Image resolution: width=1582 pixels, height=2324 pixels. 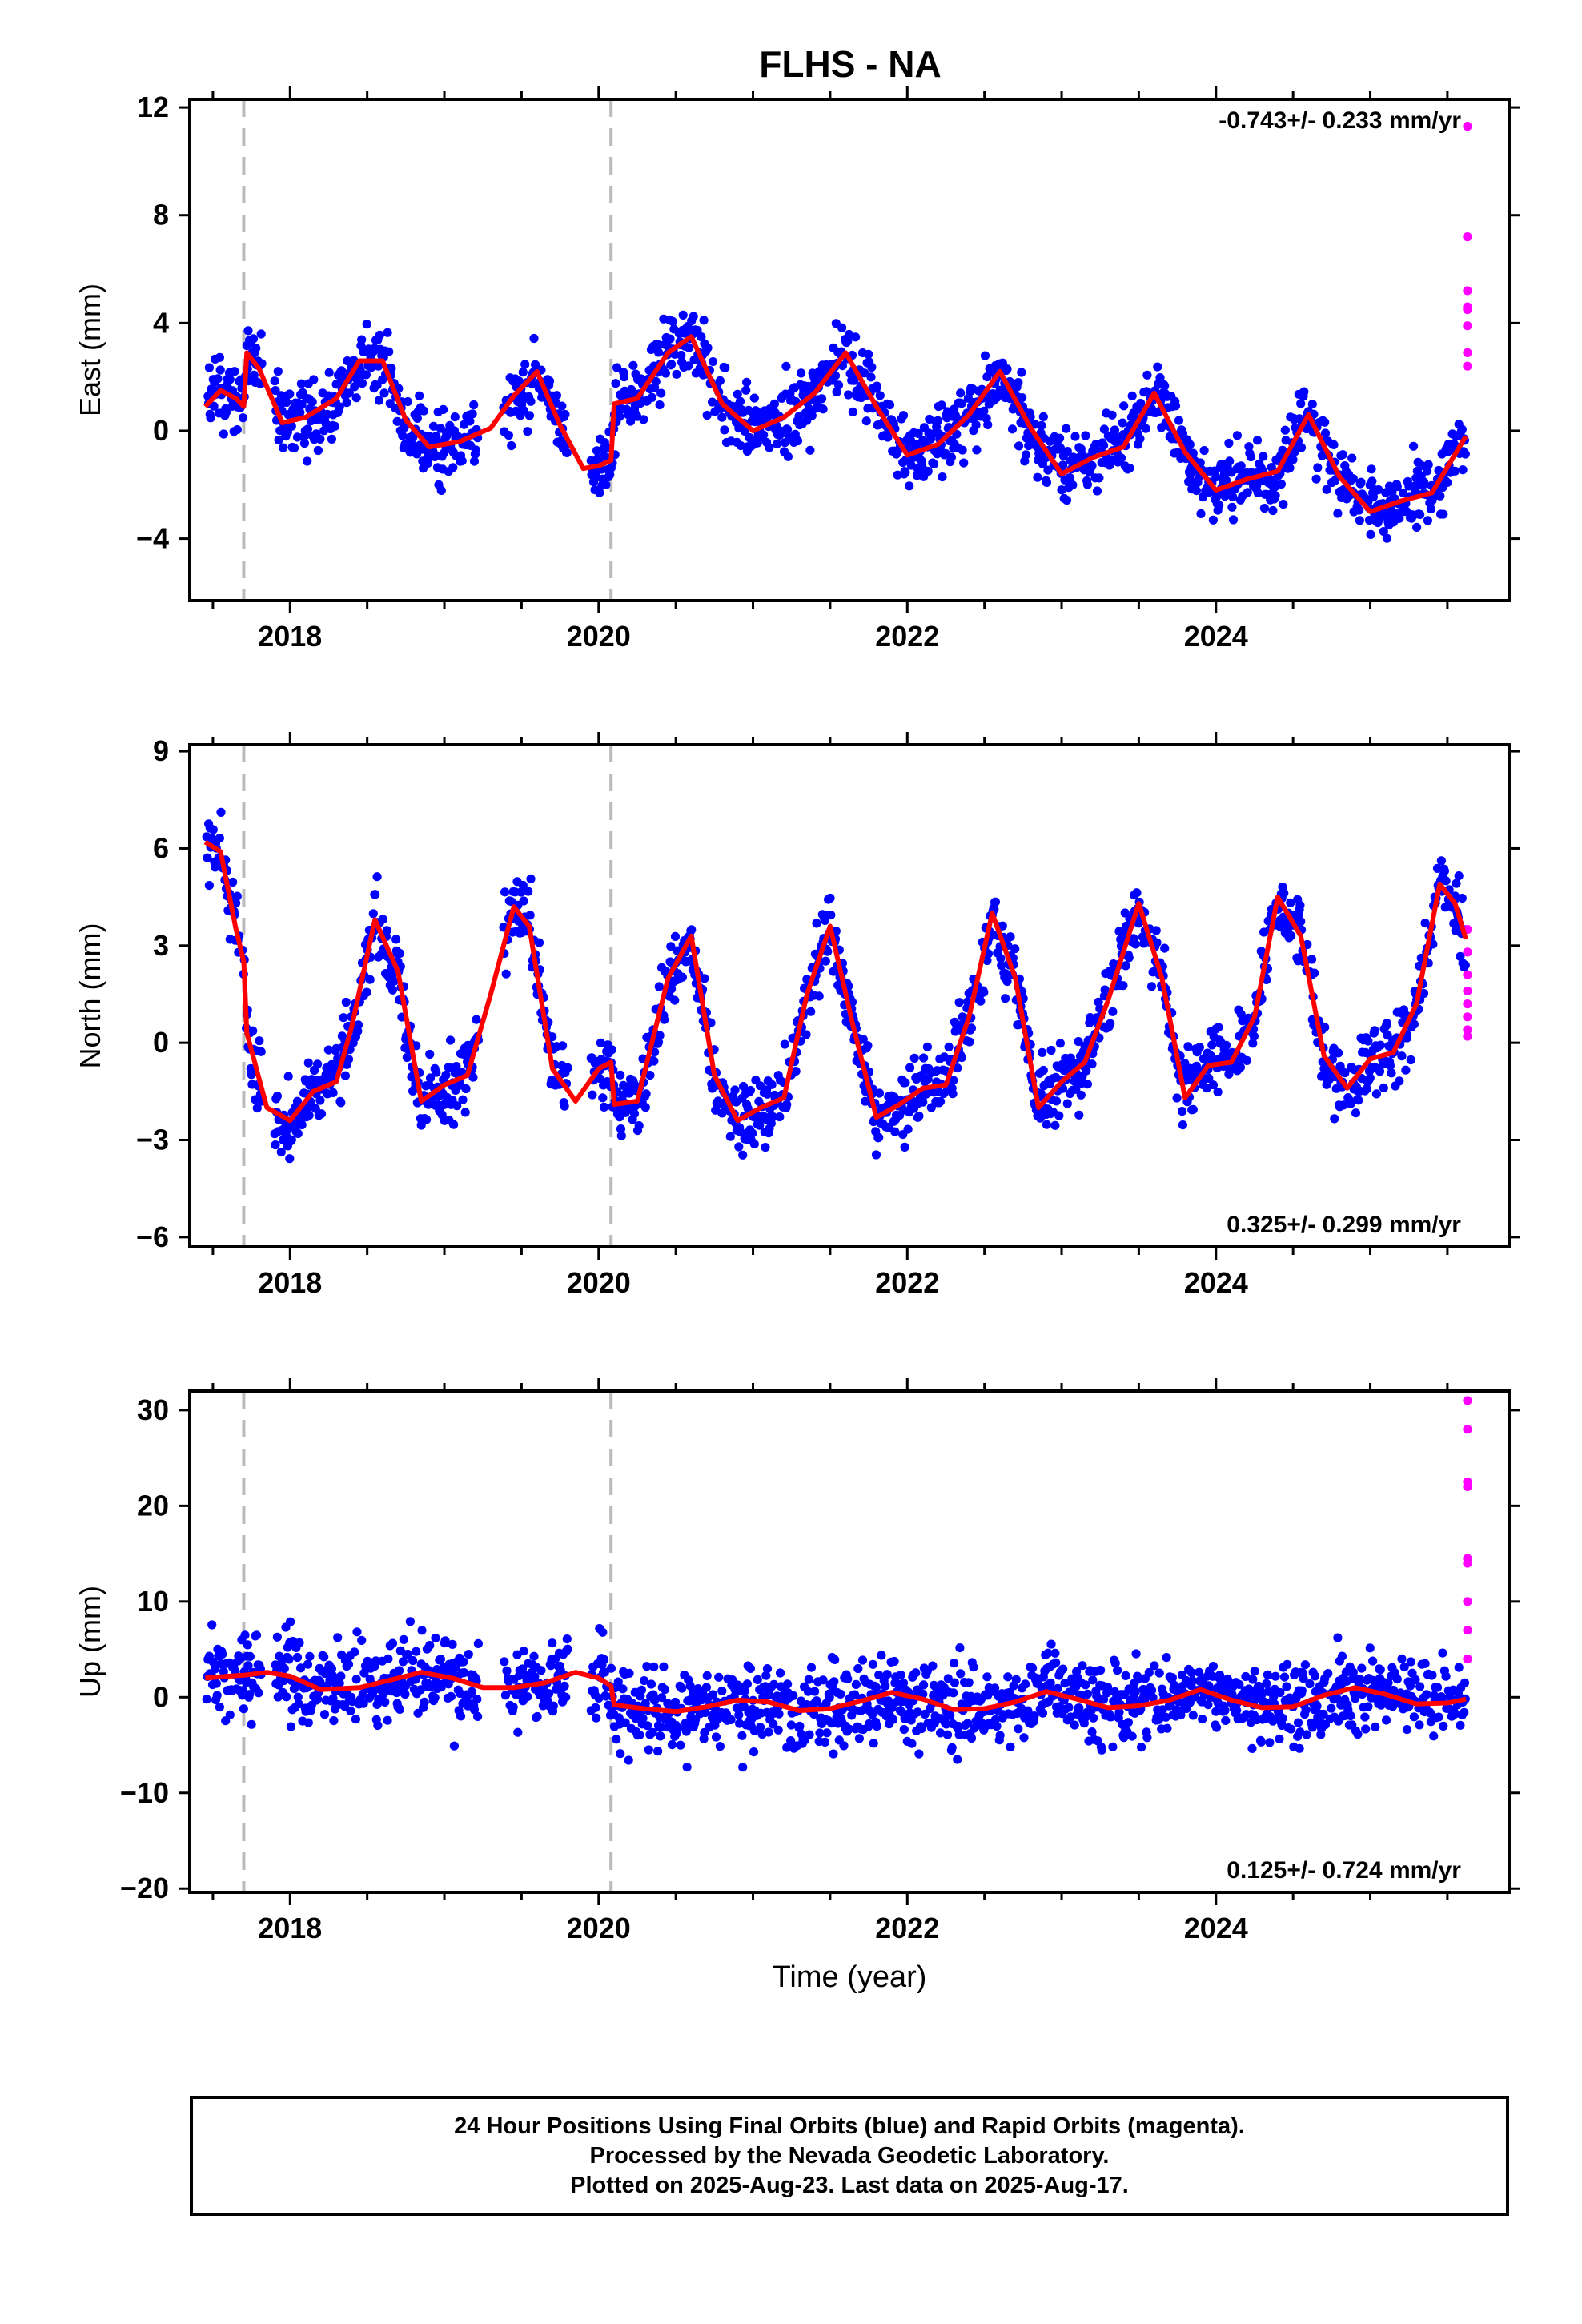 I want to click on y-tick-label: −4, so click(x=152, y=538).